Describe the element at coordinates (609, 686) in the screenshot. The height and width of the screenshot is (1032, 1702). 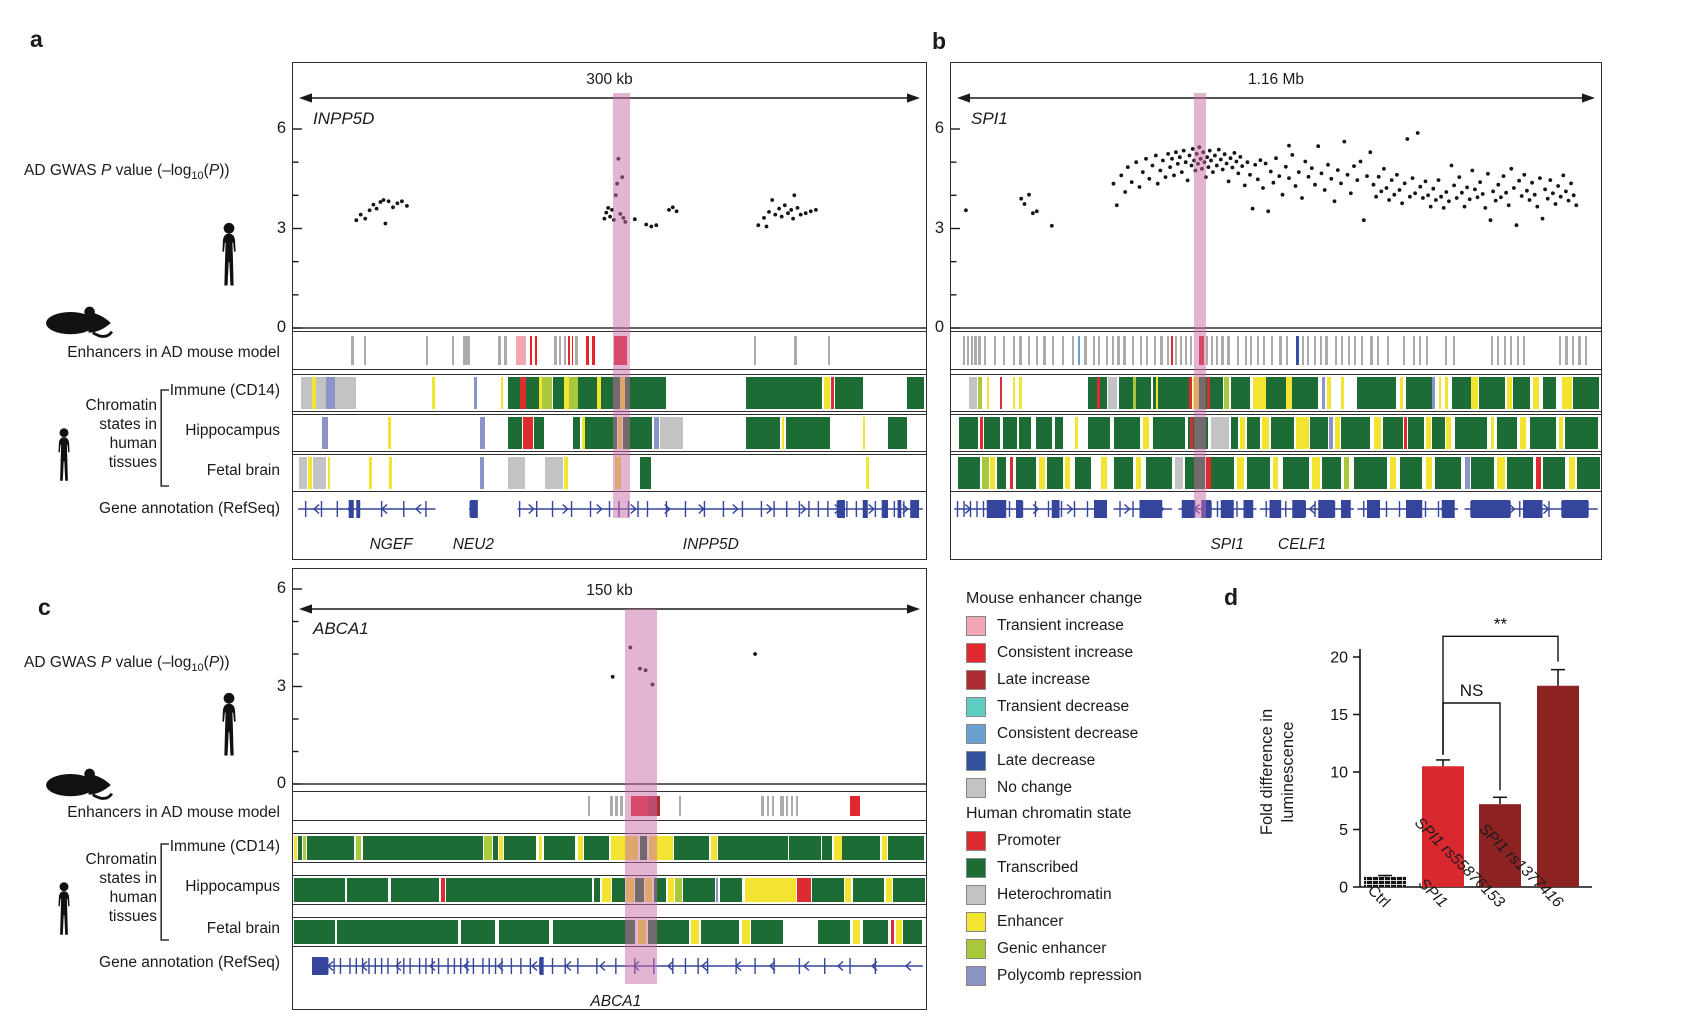
I see `gwas-scatter-c` at that location.